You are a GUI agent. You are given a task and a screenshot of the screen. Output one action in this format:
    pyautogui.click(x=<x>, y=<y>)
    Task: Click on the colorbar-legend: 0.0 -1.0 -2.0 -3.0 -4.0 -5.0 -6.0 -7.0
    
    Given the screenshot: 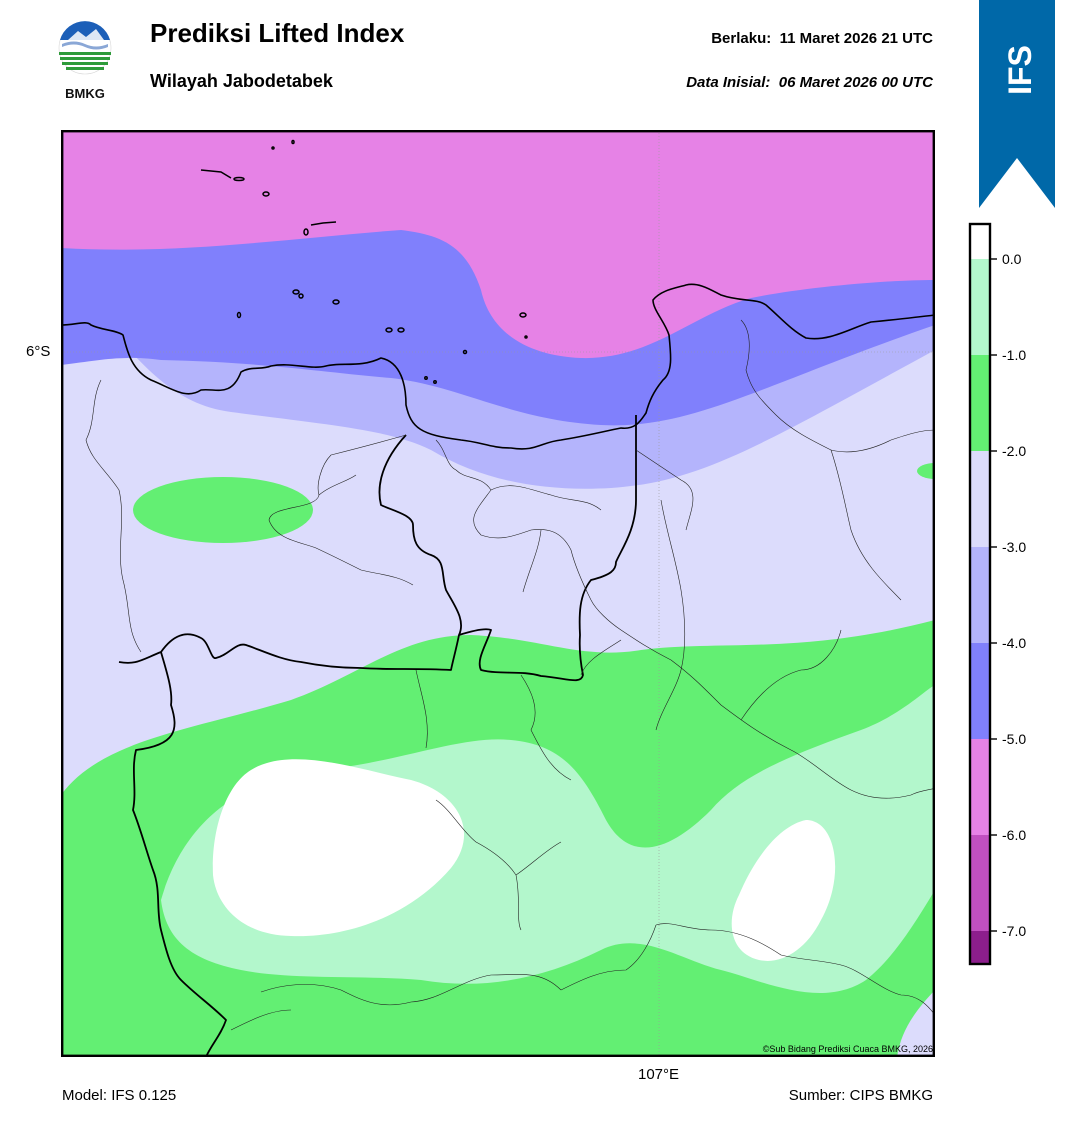 What is the action you would take?
    pyautogui.click(x=997, y=594)
    